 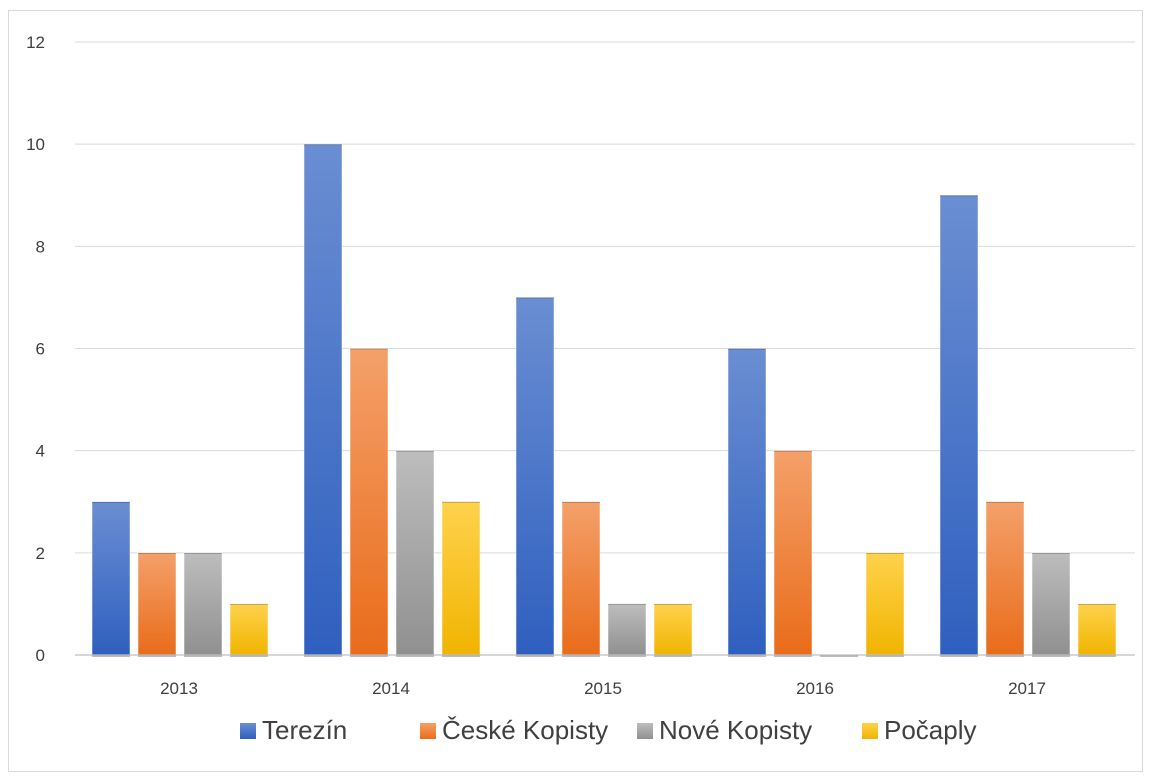 I want to click on x-axis-tick-labels: 2013 2014 2015 2016 2017, so click(x=603, y=688).